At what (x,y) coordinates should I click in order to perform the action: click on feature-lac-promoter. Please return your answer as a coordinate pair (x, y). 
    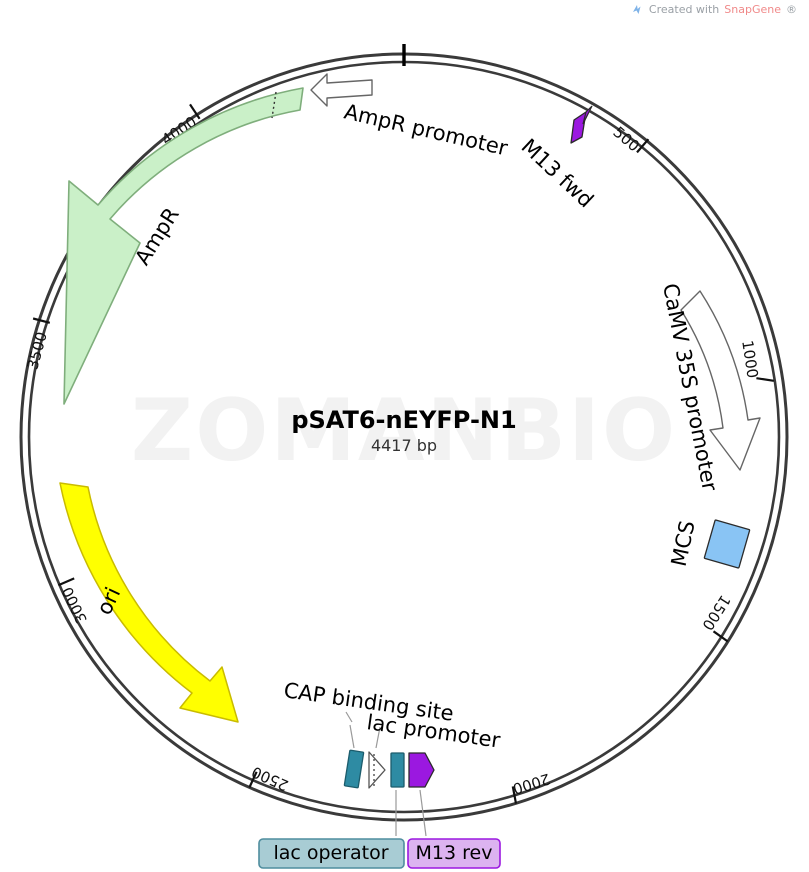
    Looking at the image, I should click on (377, 770).